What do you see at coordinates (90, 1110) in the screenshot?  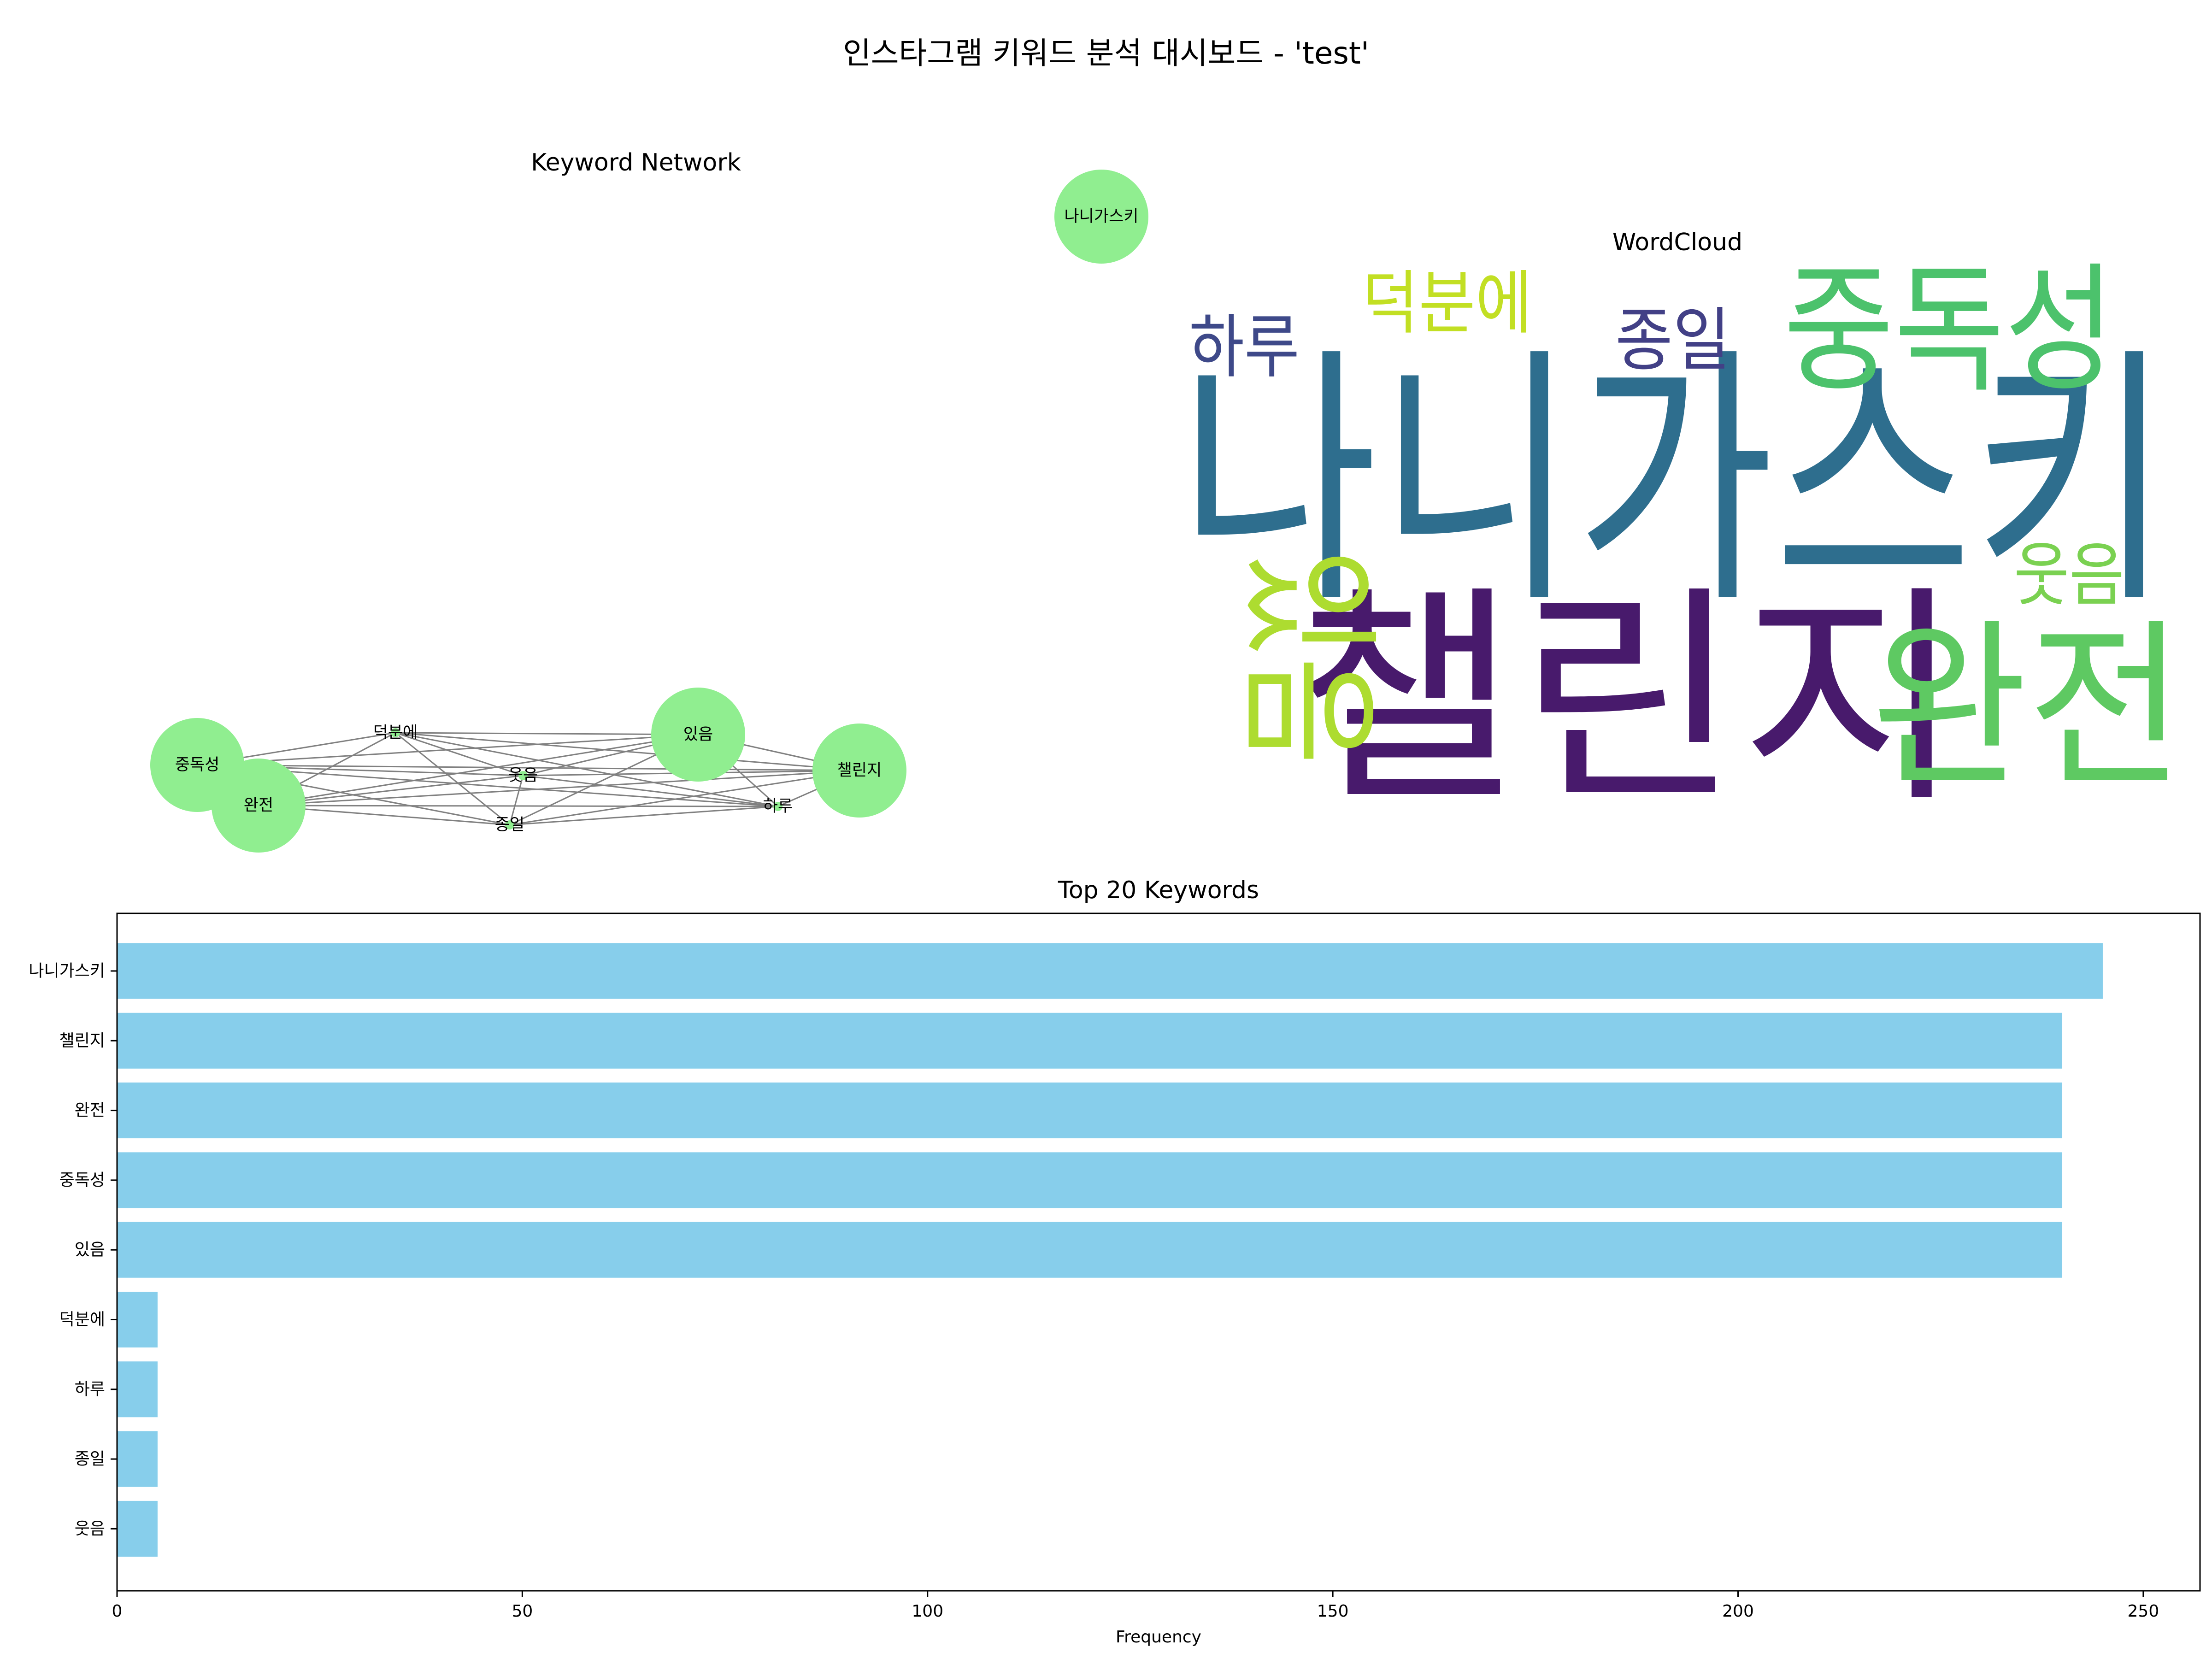 I see `y-tick-label-2: 완전` at bounding box center [90, 1110].